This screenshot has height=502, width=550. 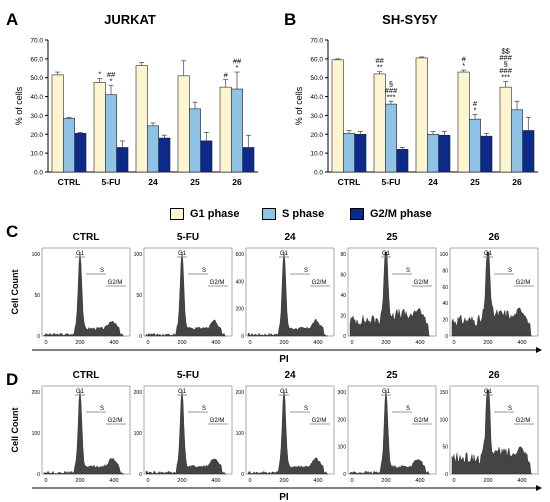 I want to click on histogram-area, so click(x=491, y=432).